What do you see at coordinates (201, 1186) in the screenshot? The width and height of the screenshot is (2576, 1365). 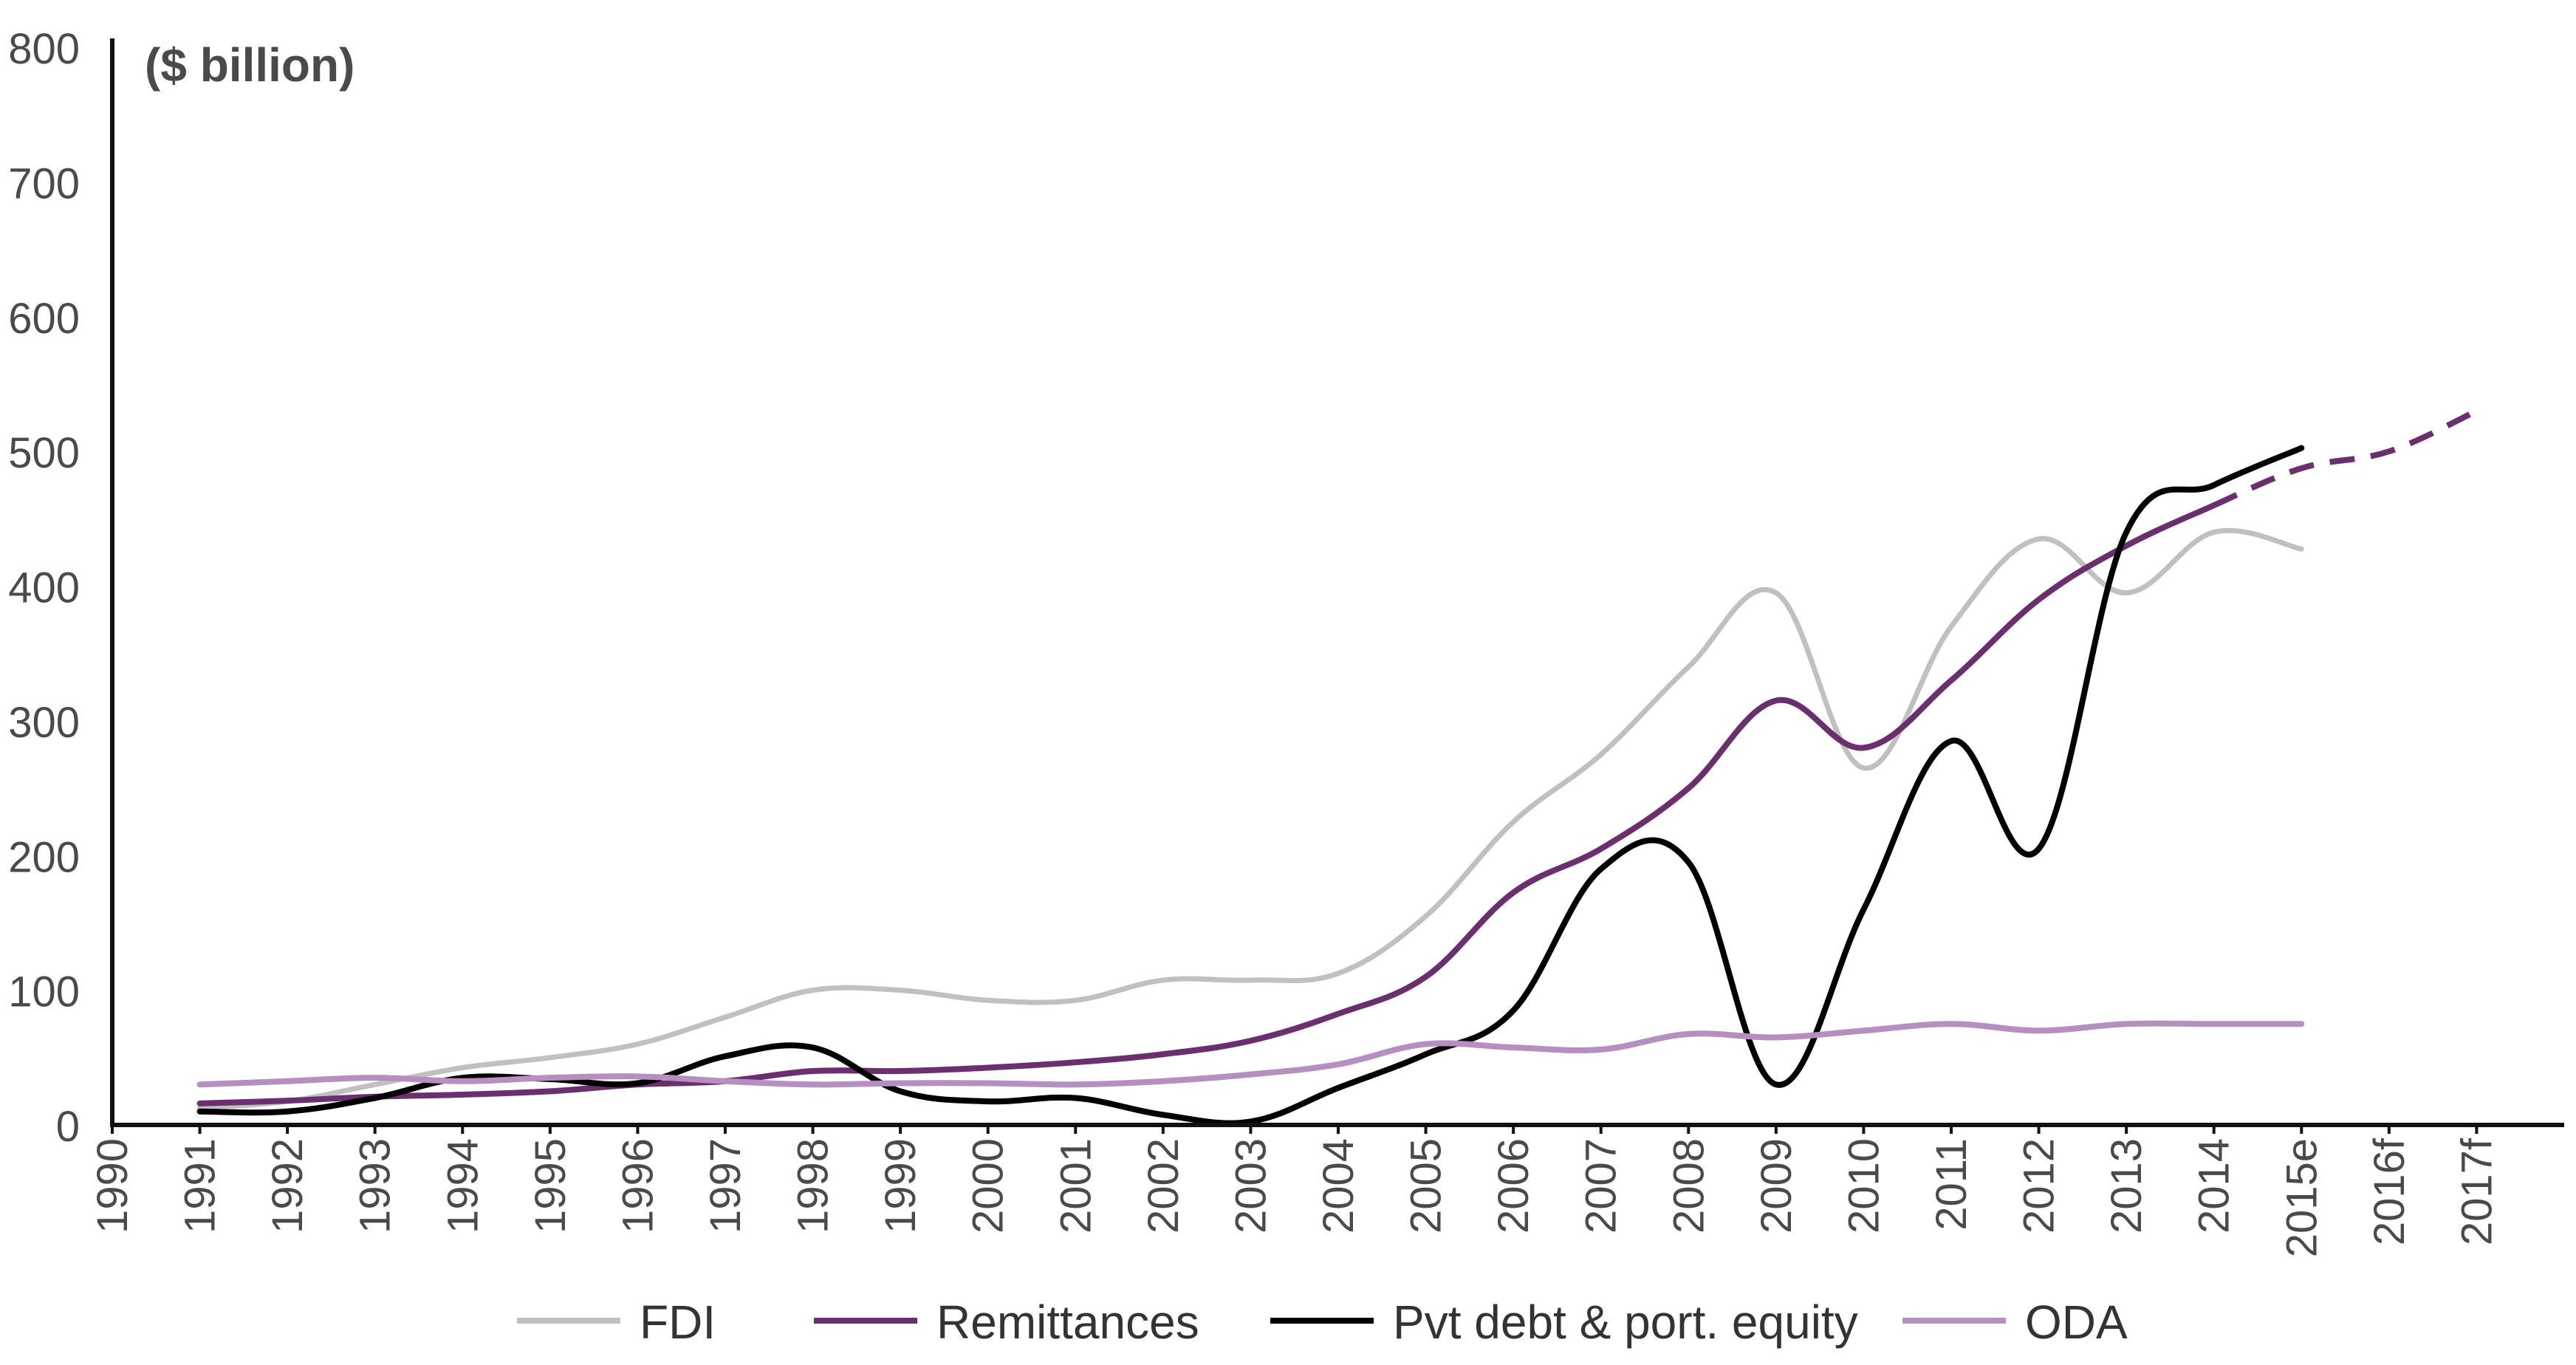 I see `x-tick-label: 1991` at bounding box center [201, 1186].